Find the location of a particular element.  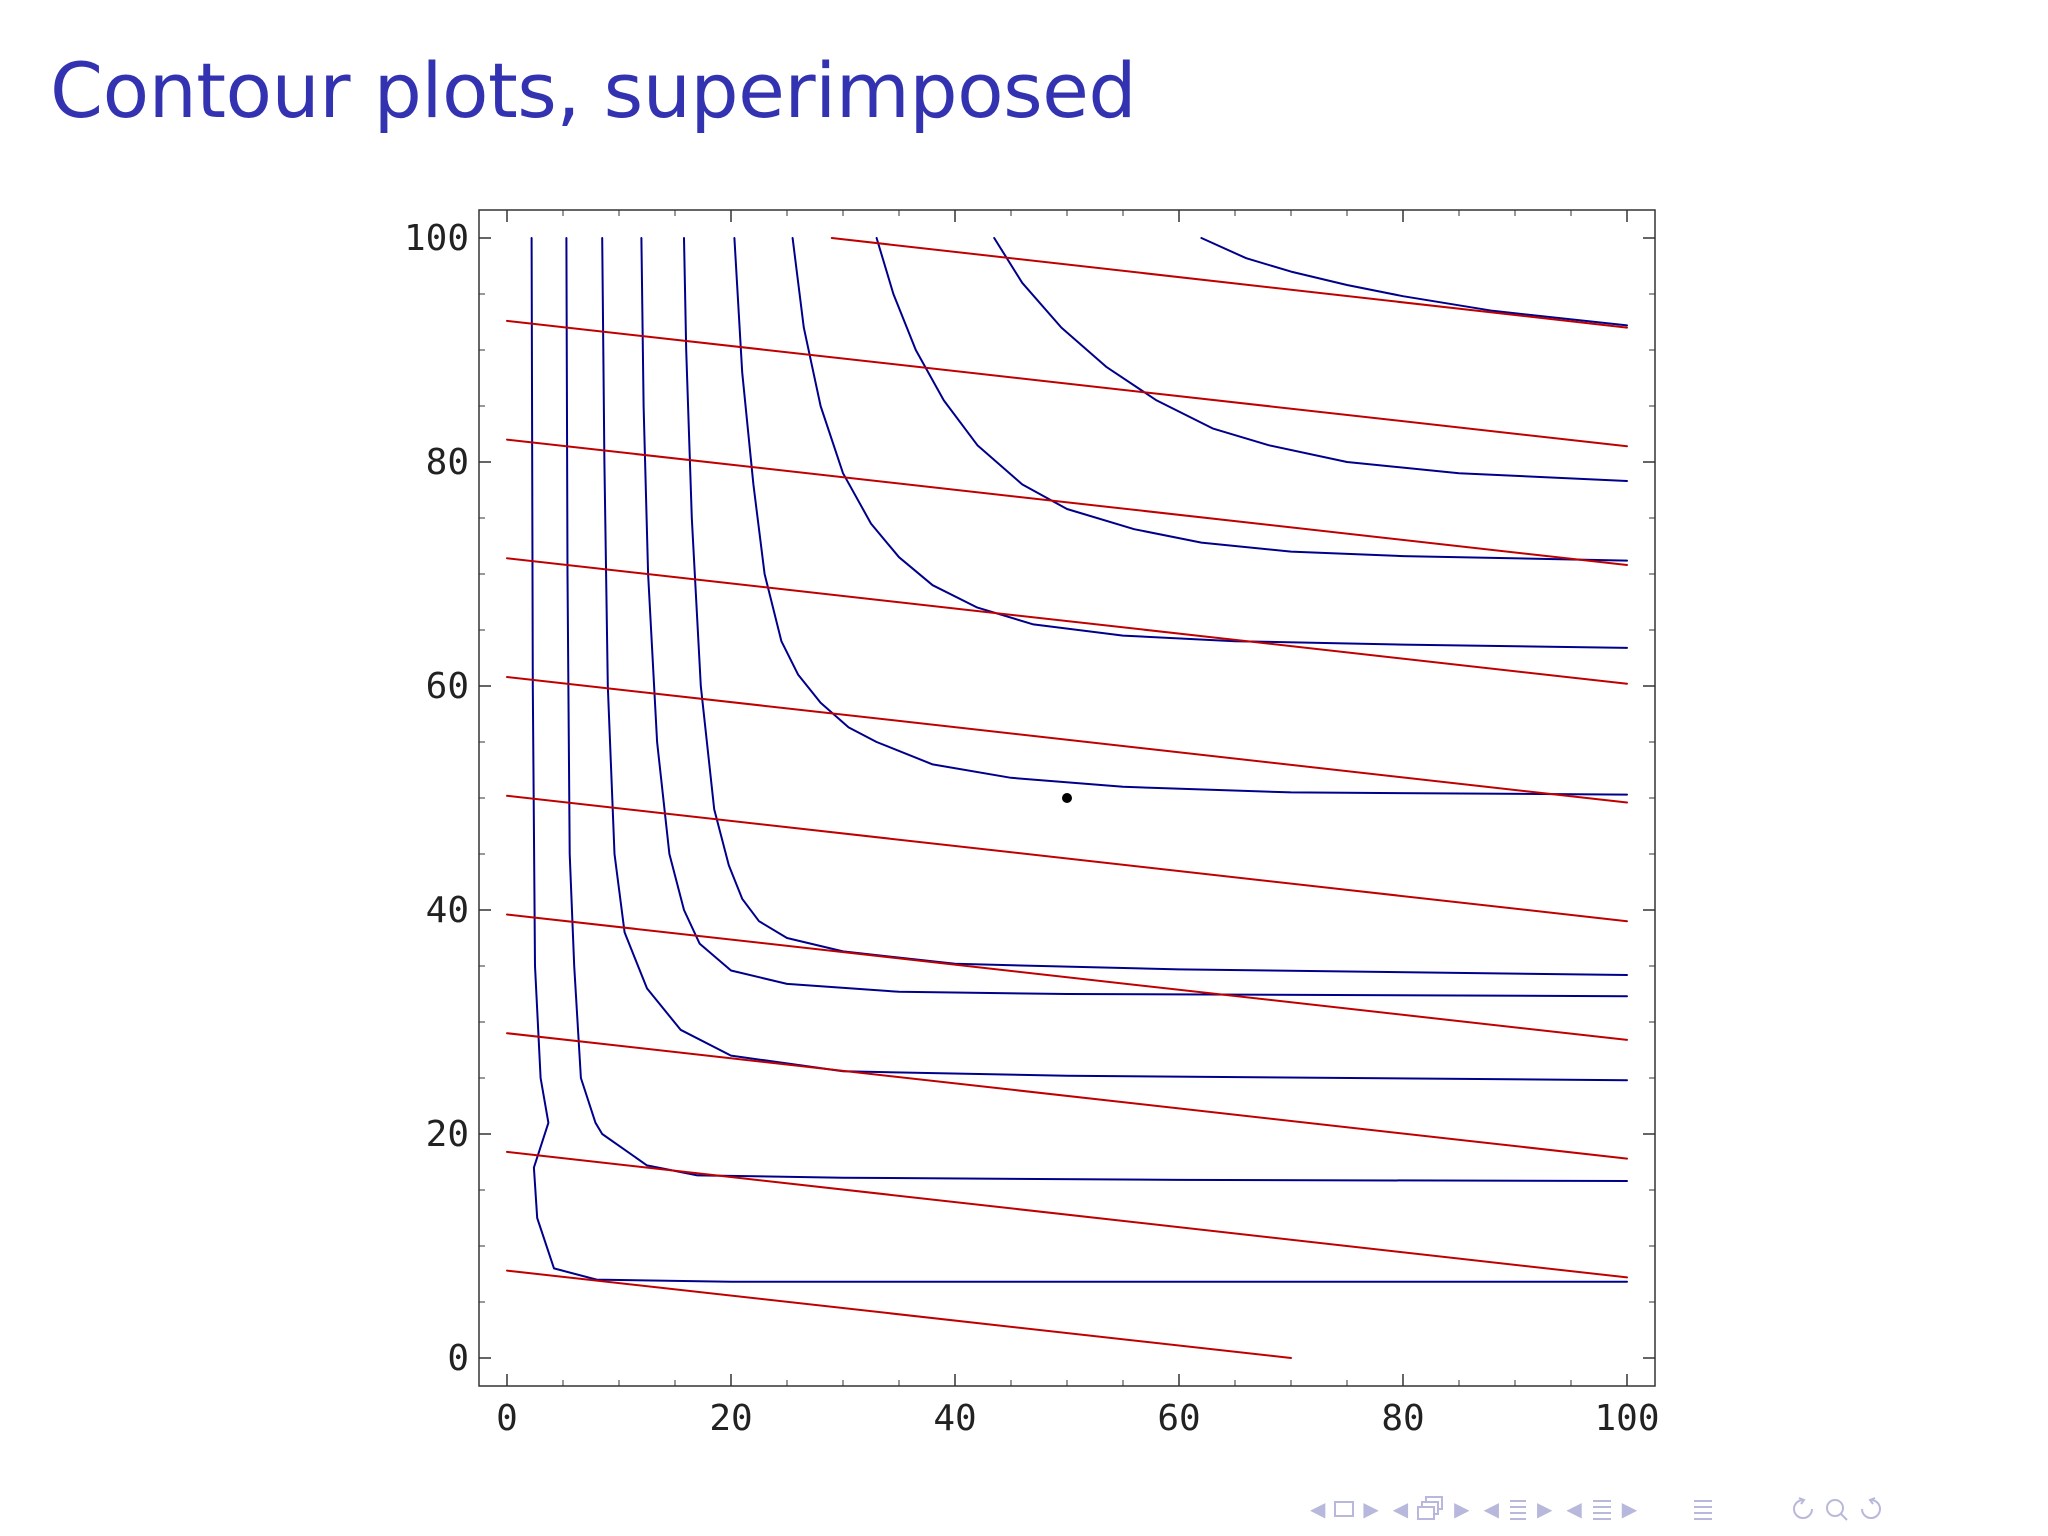

frame-nav-icon is located at coordinates (1344, 1509).